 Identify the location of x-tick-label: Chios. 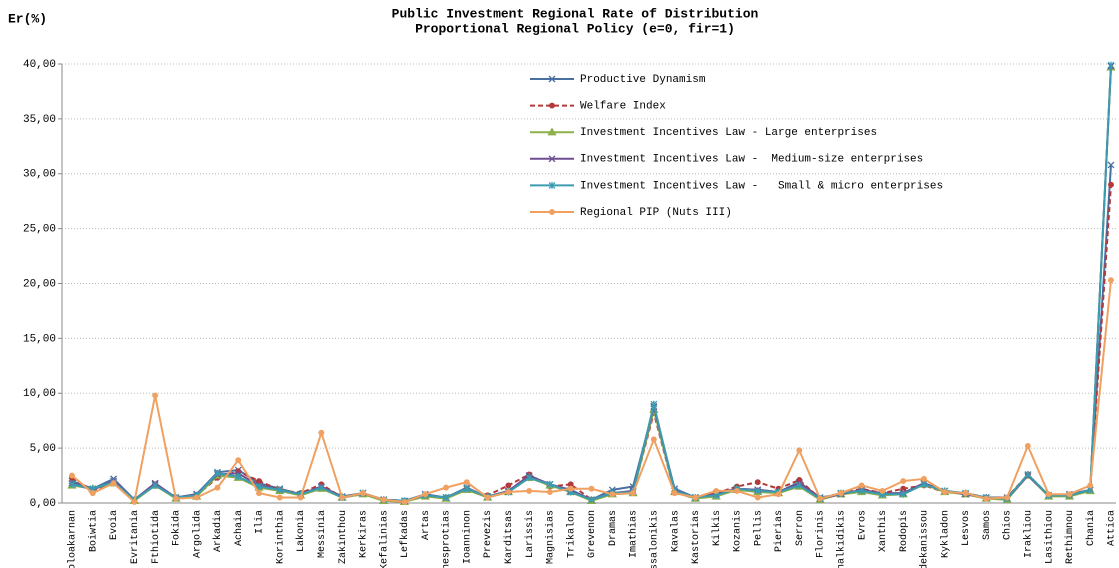
(1008, 525).